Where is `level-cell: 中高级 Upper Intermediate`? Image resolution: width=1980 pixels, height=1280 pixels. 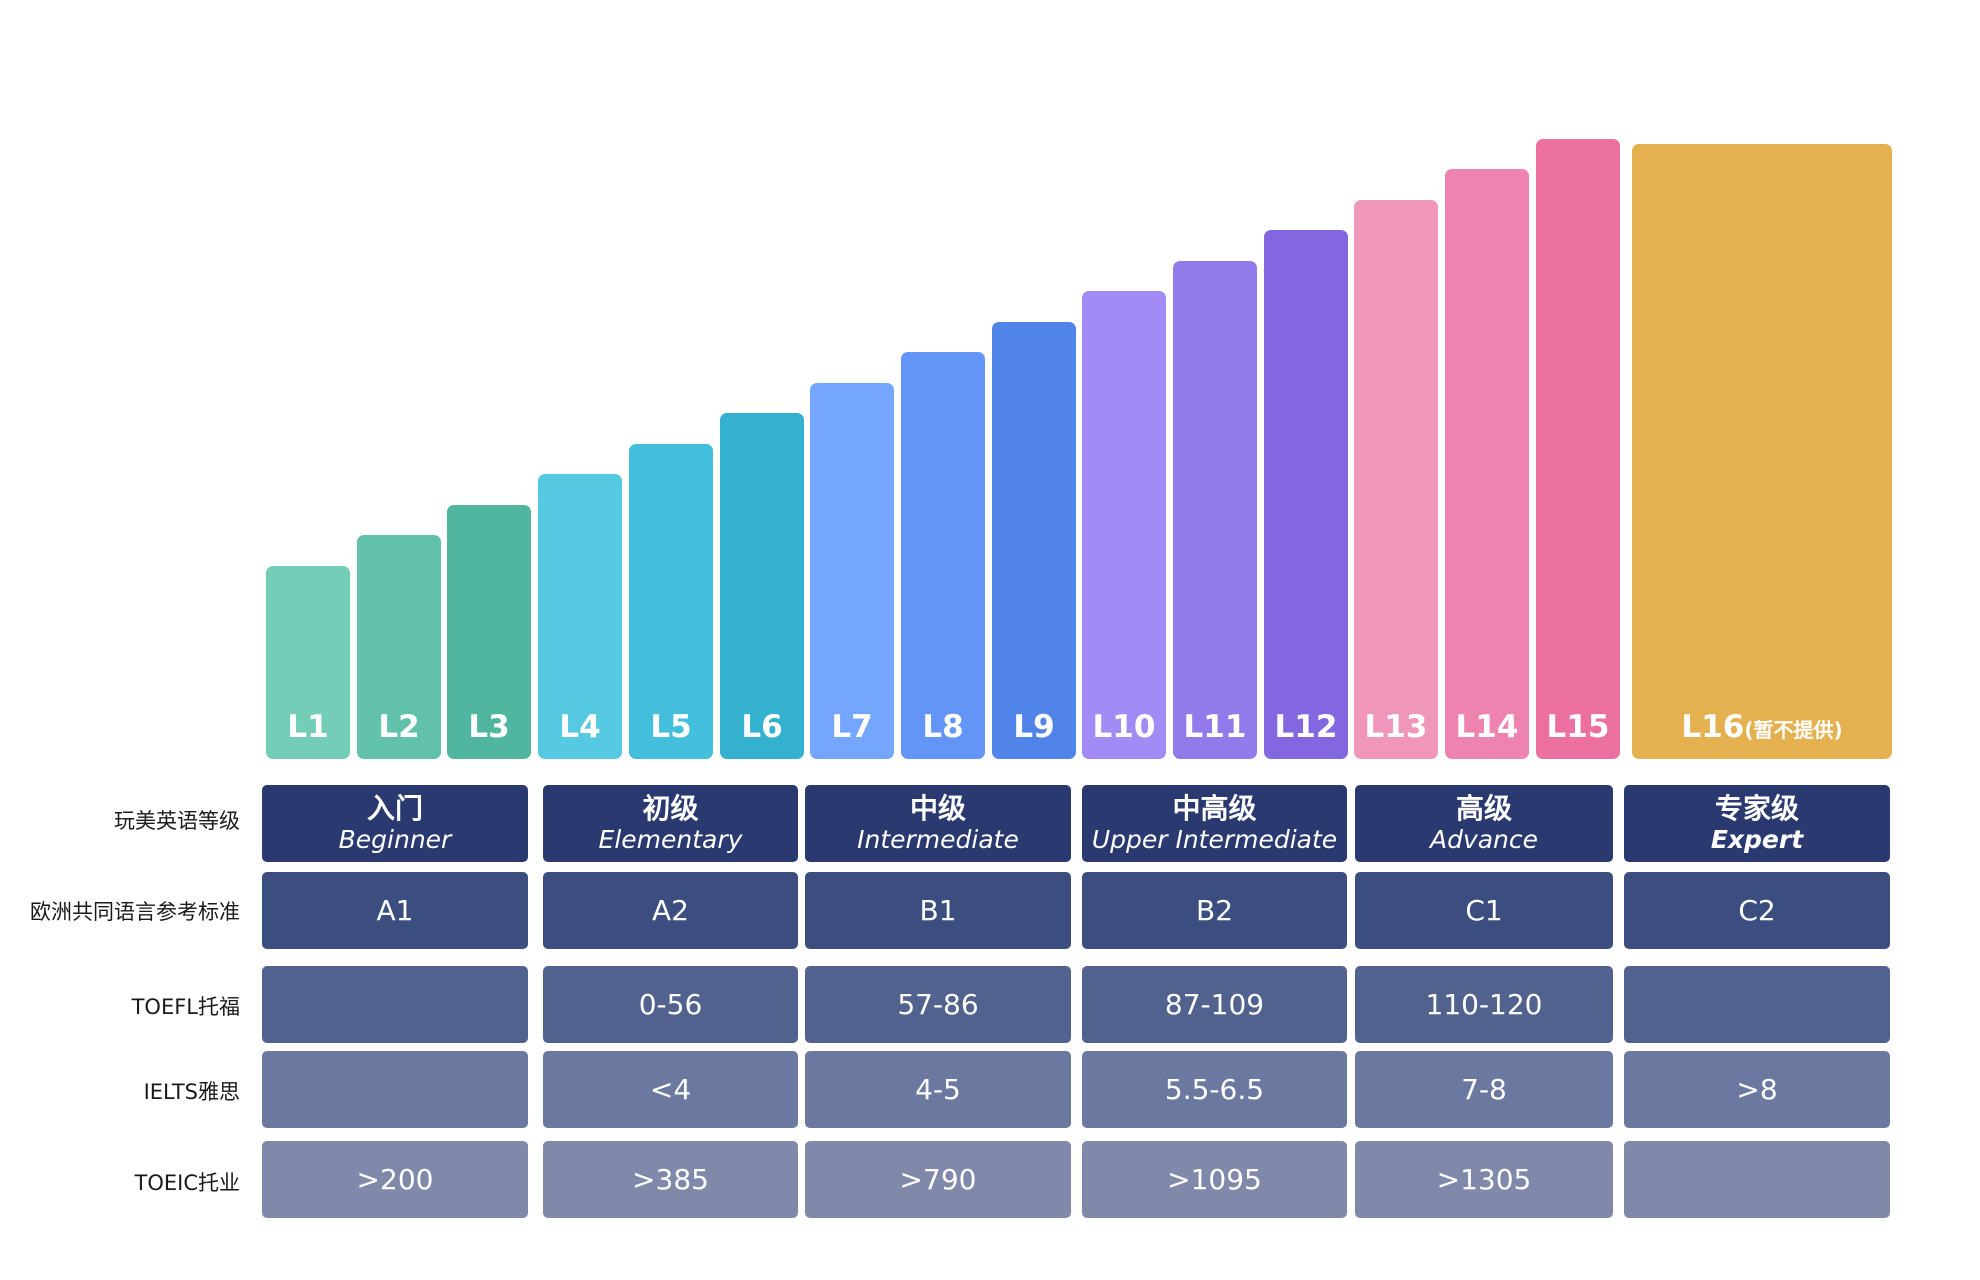 level-cell: 中高级 Upper Intermediate is located at coordinates (1214, 823).